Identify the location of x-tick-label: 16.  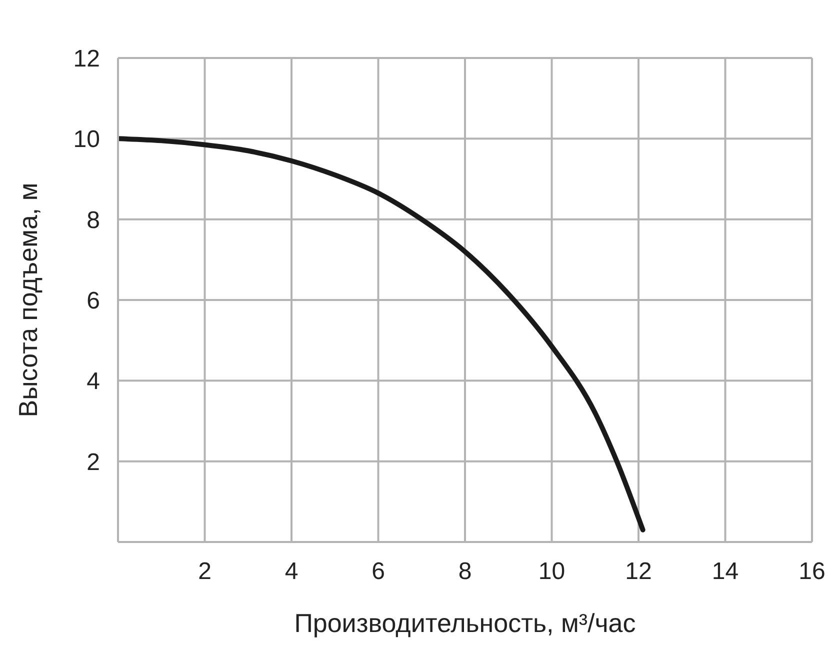
(812, 572).